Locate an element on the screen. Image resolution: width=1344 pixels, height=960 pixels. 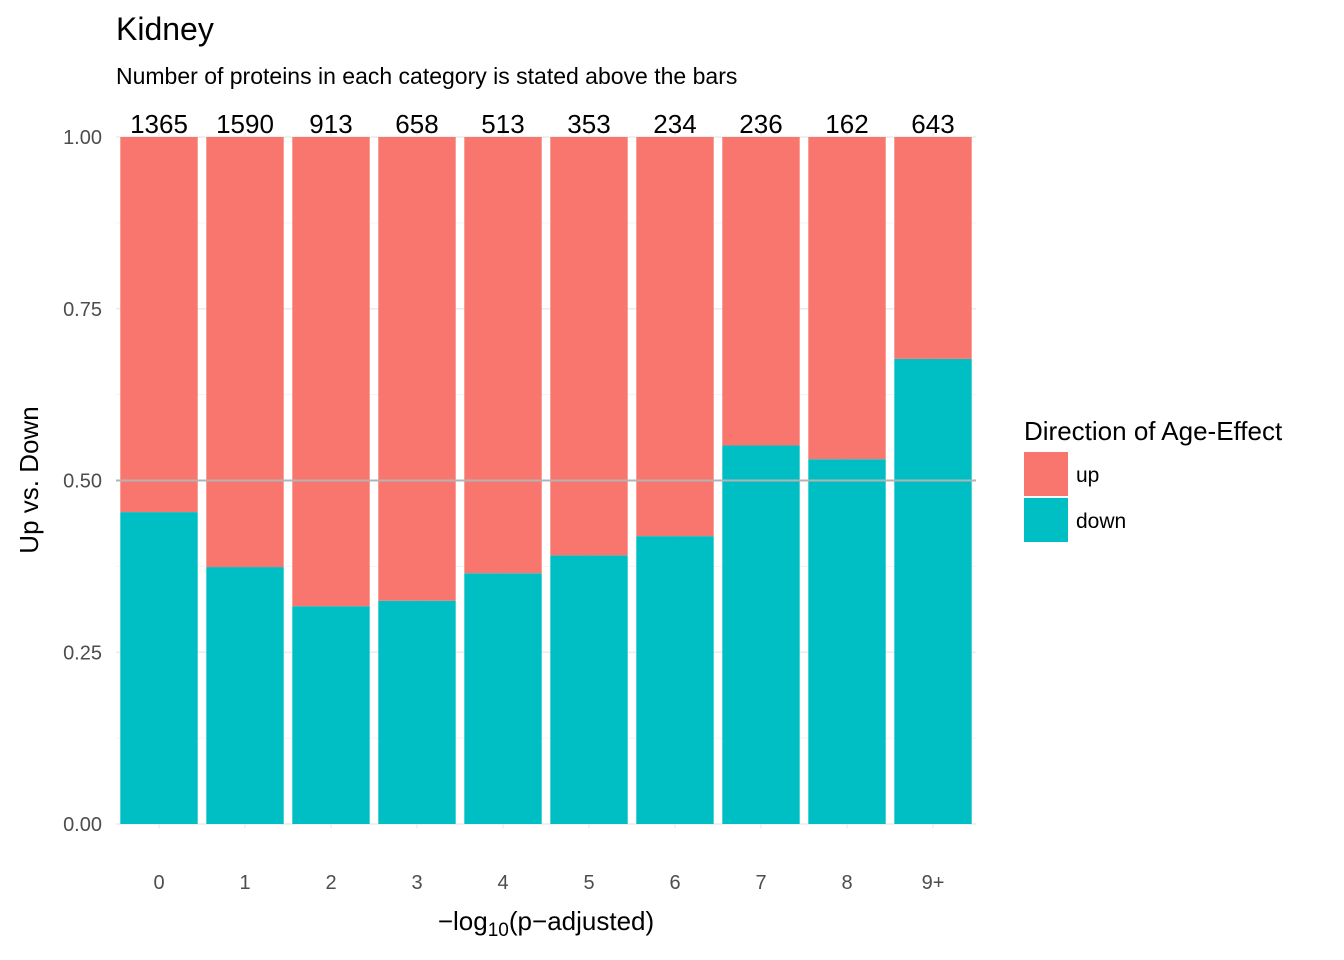
count-label-7: 236 is located at coordinates (760, 124).